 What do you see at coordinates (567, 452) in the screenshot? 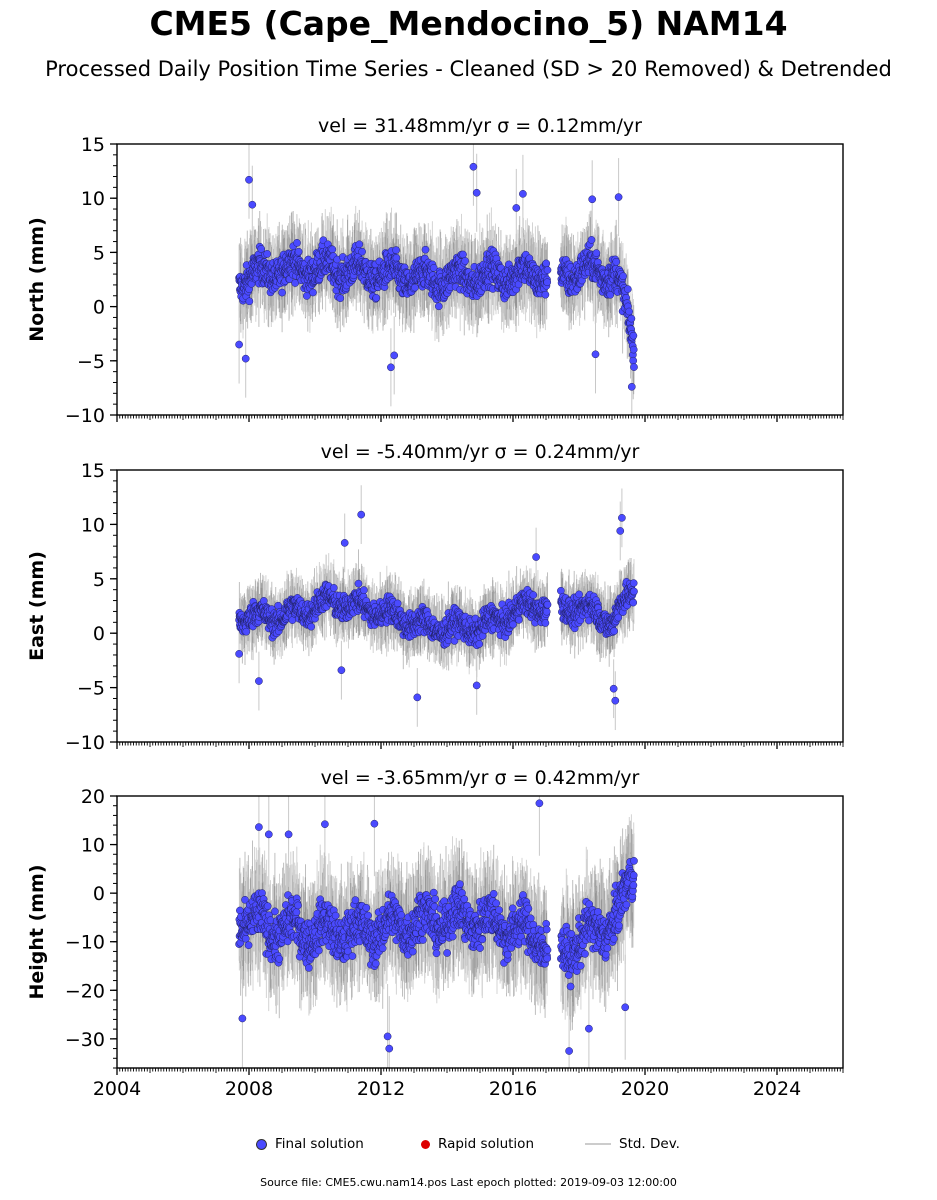
I see `panel-sigma-east: σ = 0.24mm/yr` at bounding box center [567, 452].